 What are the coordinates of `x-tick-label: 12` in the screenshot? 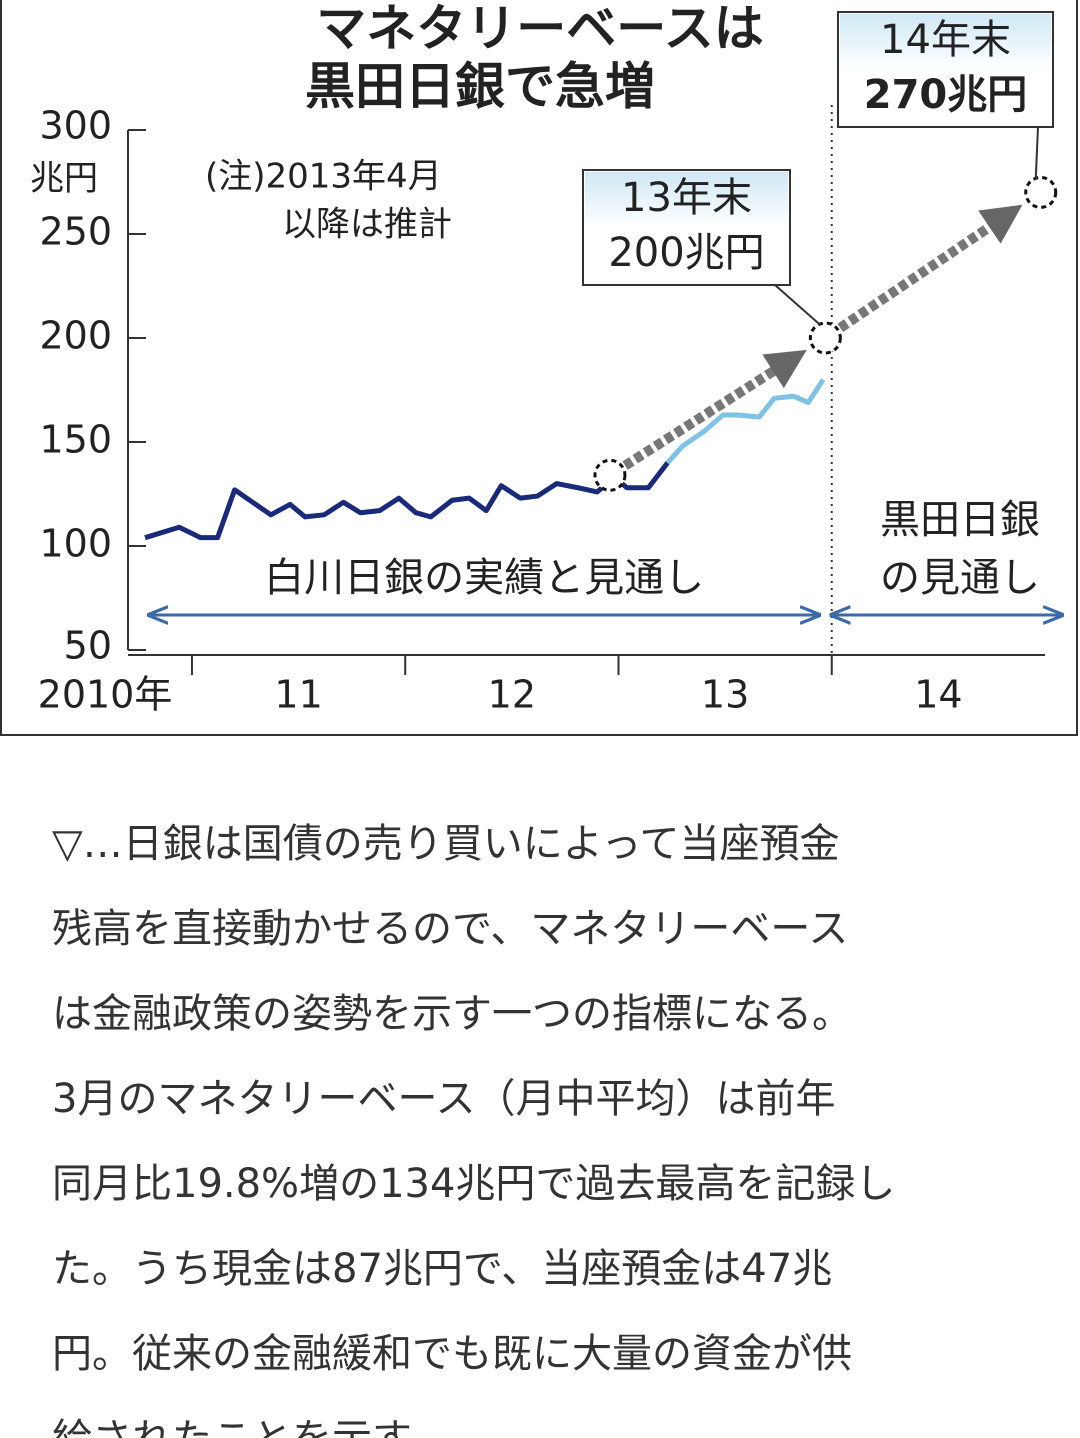 It's located at (512, 695).